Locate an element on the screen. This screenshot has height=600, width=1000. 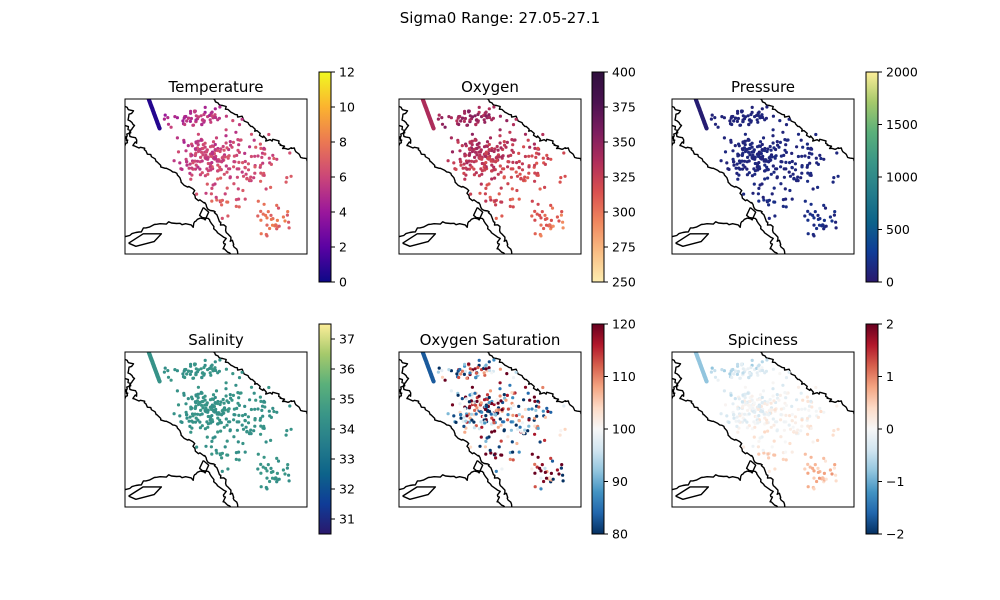
colorbar-tick-label: 37 is located at coordinates (347, 339).